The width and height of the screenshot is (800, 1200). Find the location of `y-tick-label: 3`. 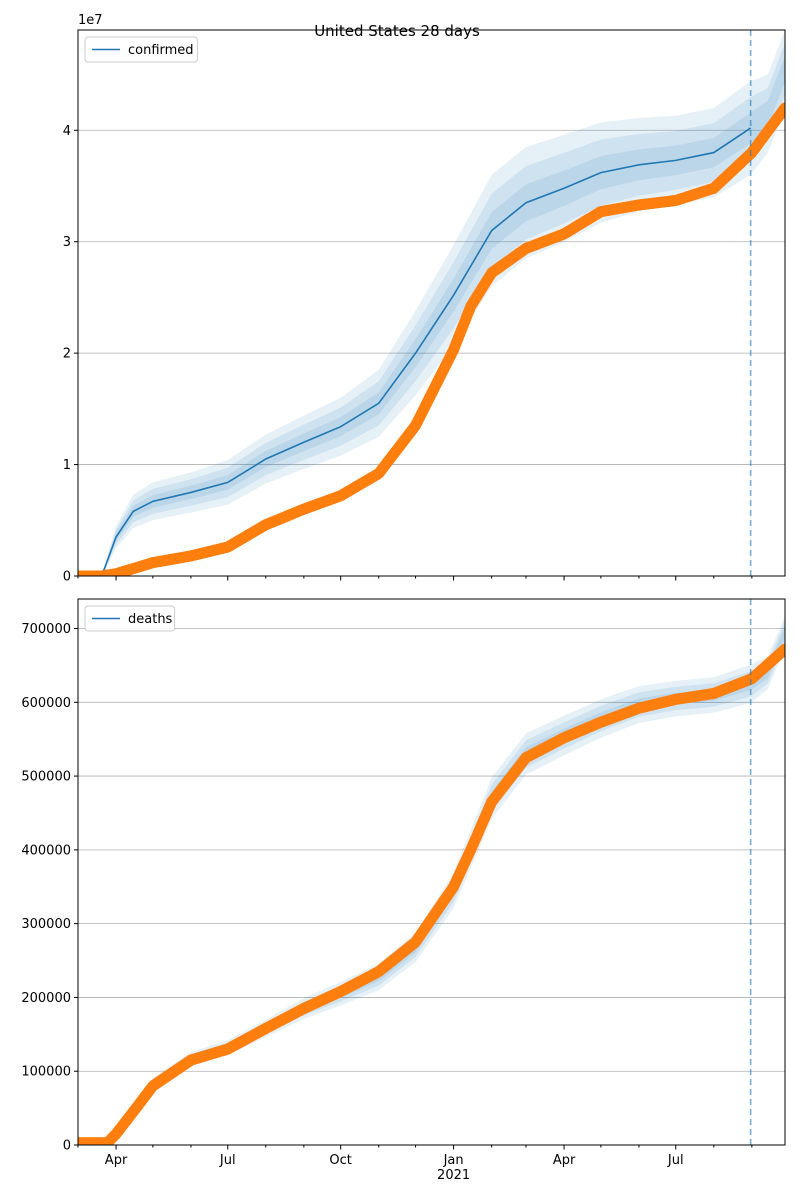

y-tick-label: 3 is located at coordinates (67, 242).